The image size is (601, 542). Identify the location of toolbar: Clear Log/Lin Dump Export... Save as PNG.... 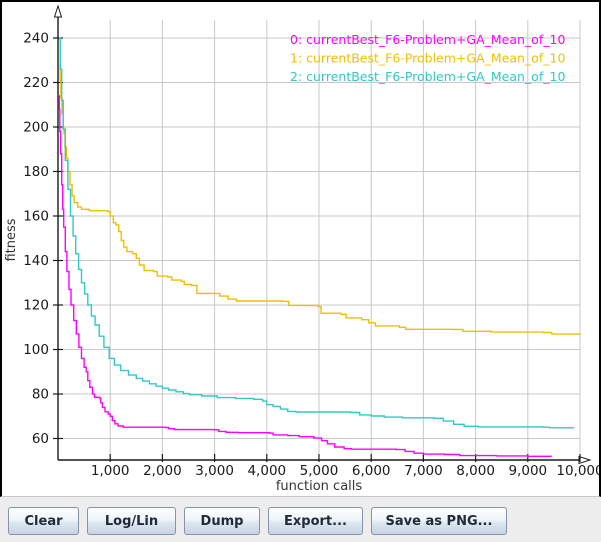
(300, 519).